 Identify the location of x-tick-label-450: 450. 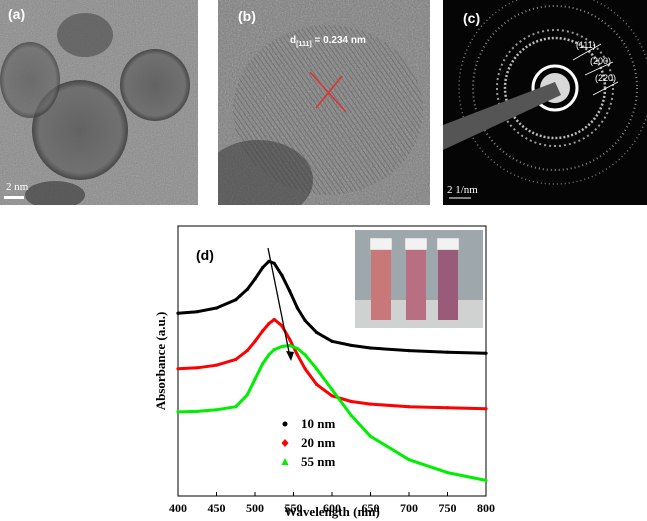
(217, 508).